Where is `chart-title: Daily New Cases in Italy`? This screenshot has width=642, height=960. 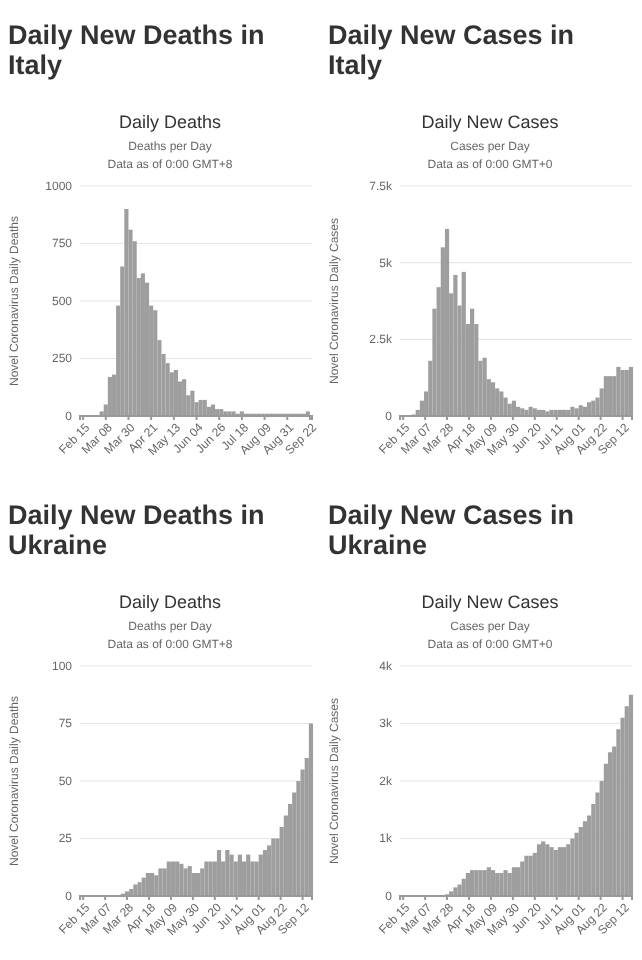
chart-title: Daily New Cases in Italy is located at coordinates (451, 50).